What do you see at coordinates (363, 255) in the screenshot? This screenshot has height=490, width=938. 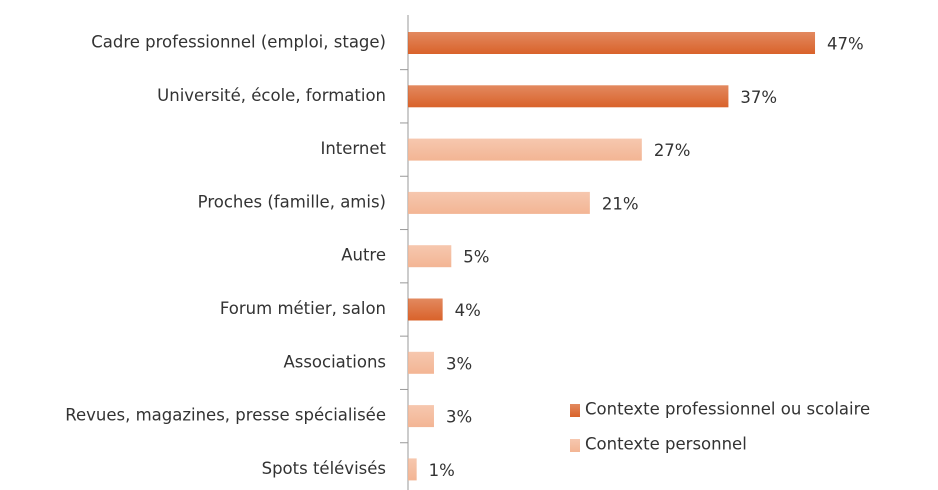 I see `y-tick-label: Autre` at bounding box center [363, 255].